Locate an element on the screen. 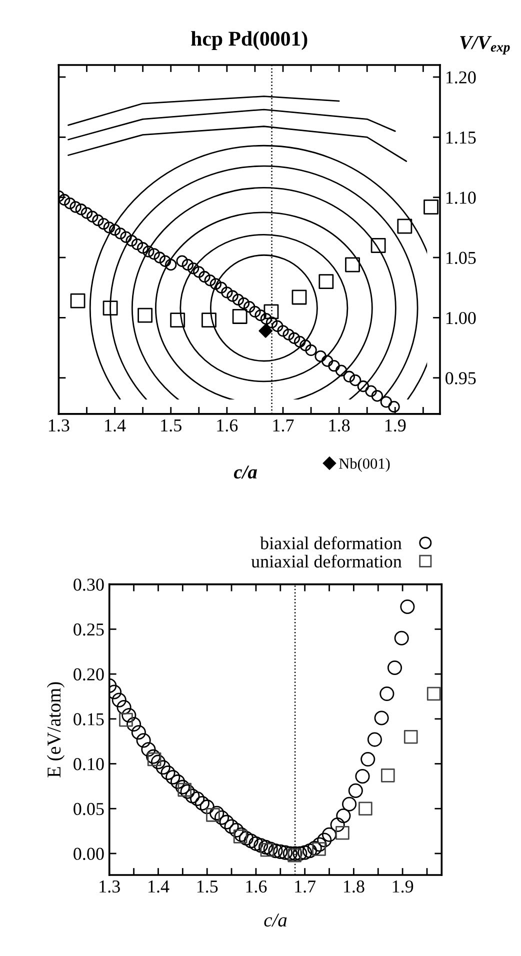 The image size is (521, 956). y-tick-label: 0.05 is located at coordinates (89, 809).